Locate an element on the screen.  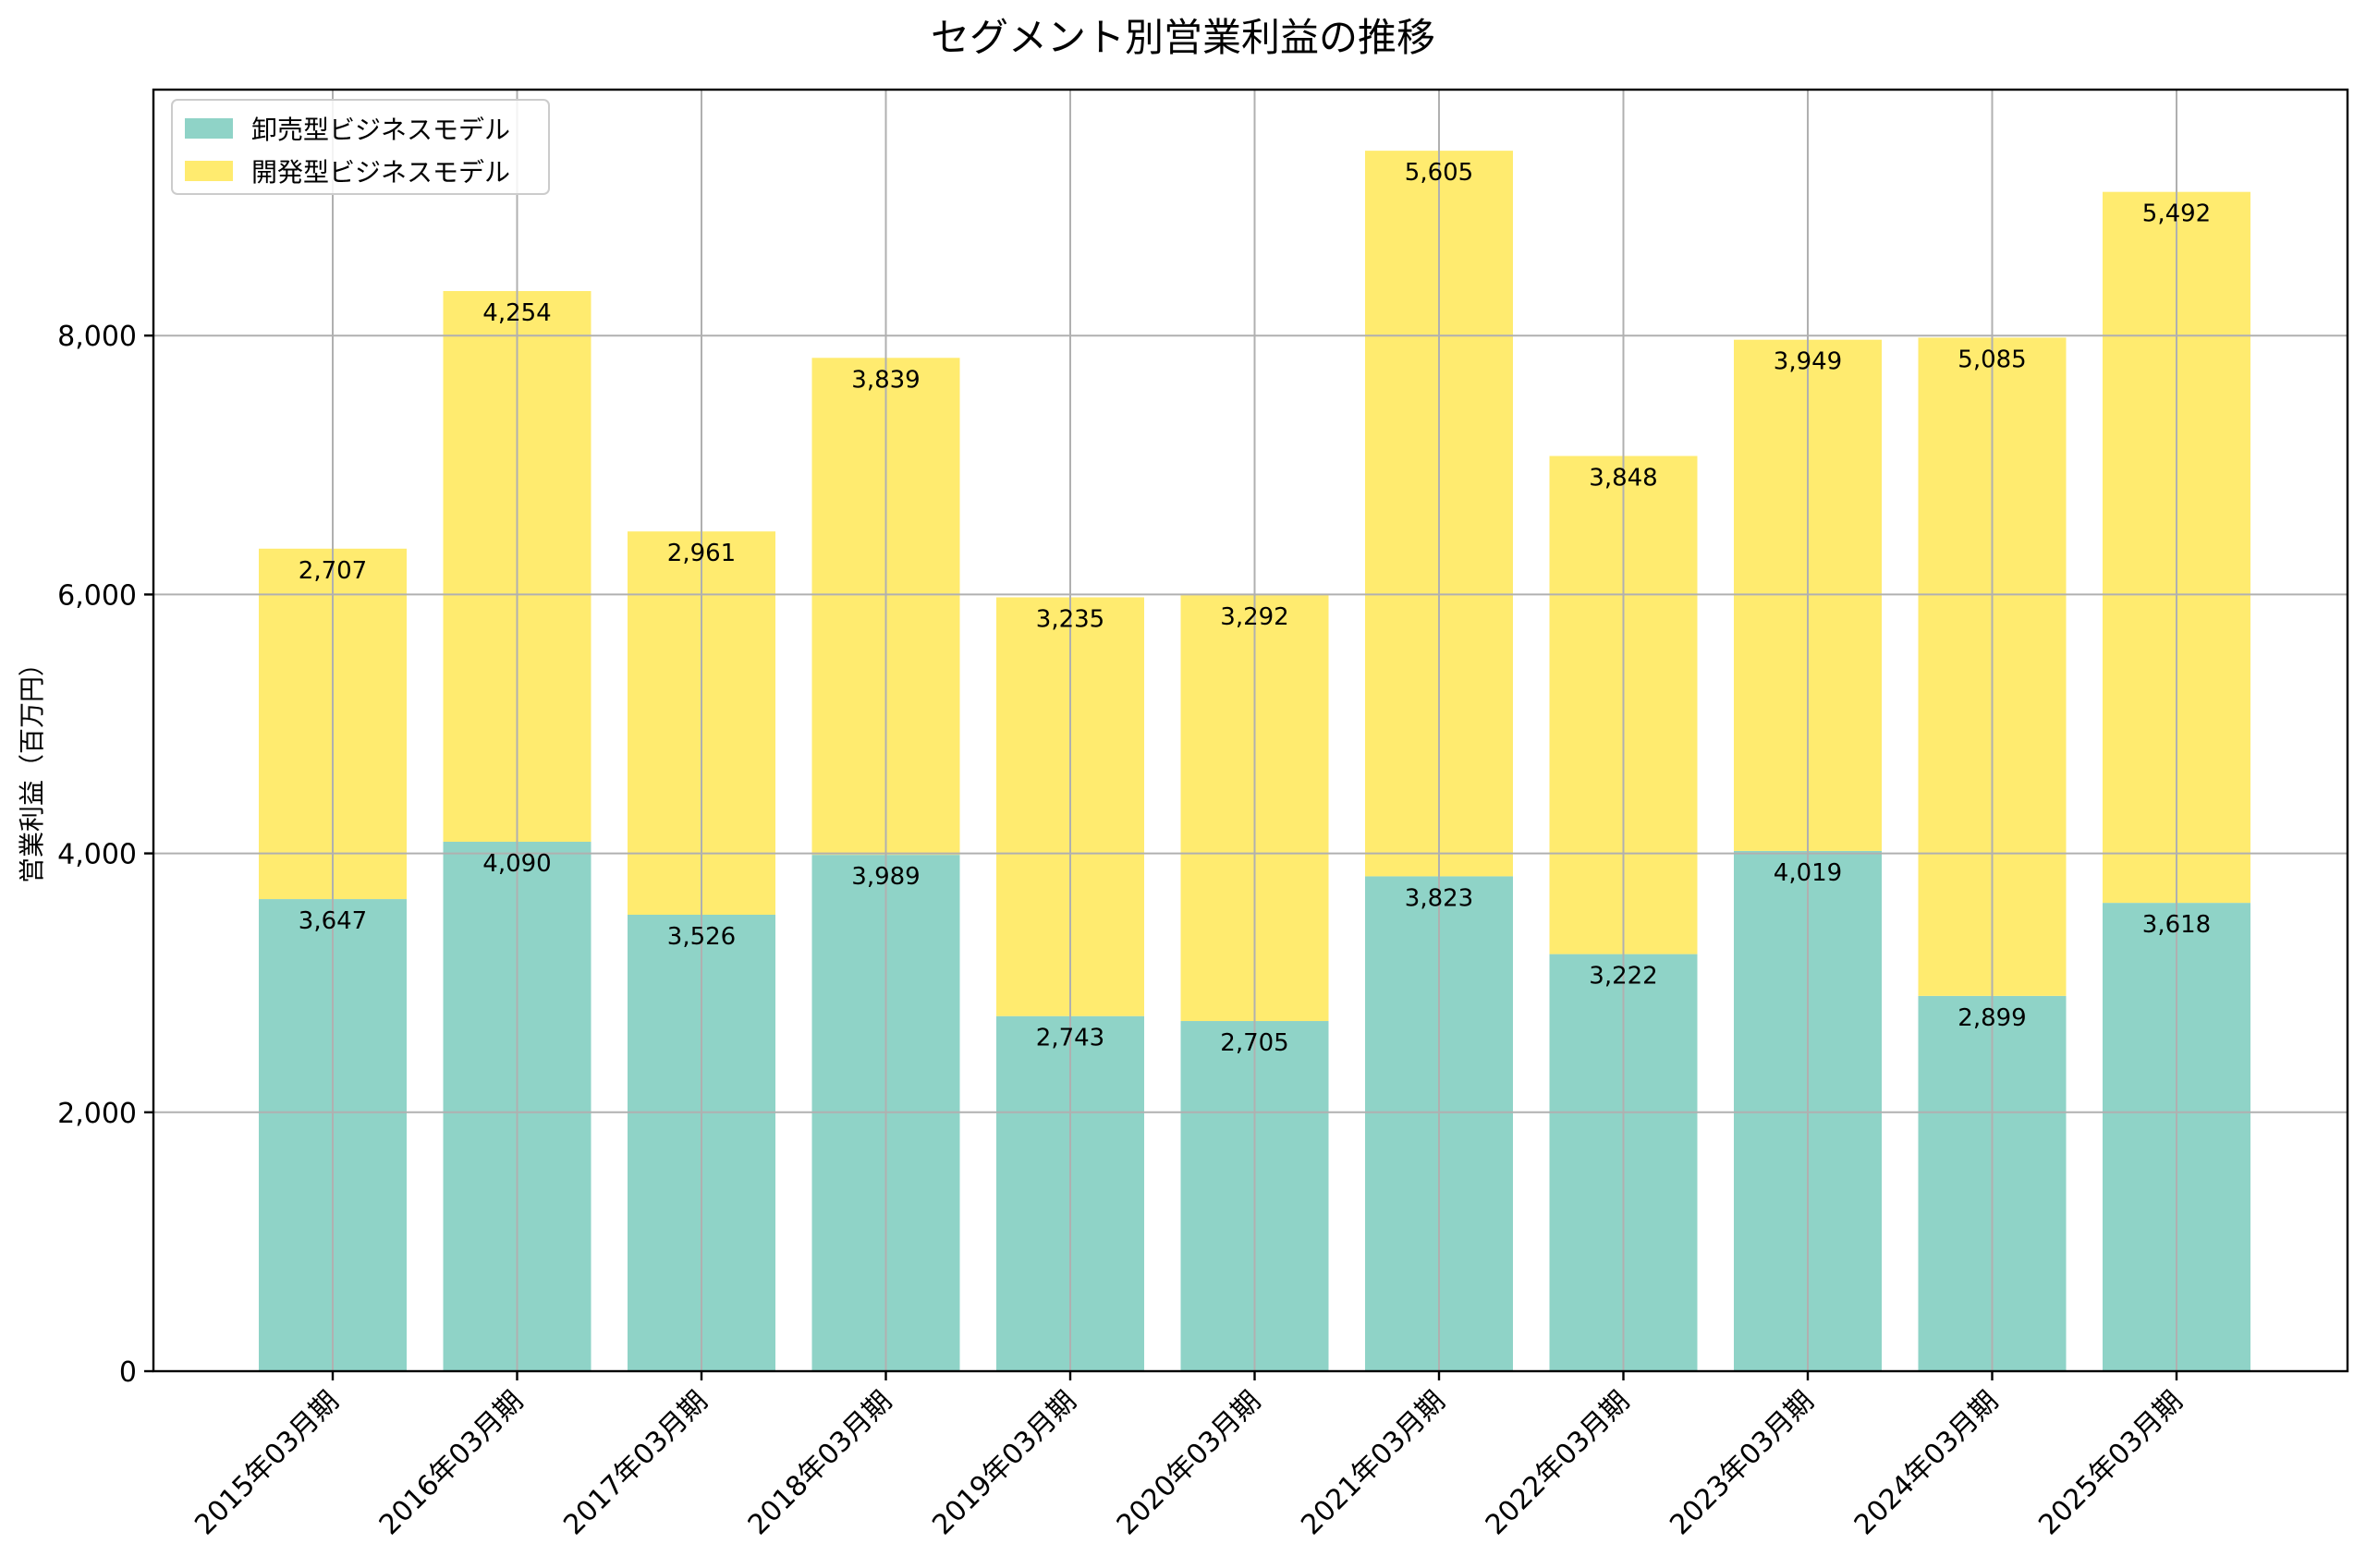
data-label-wholesale-2: 3,526 is located at coordinates (701, 937).